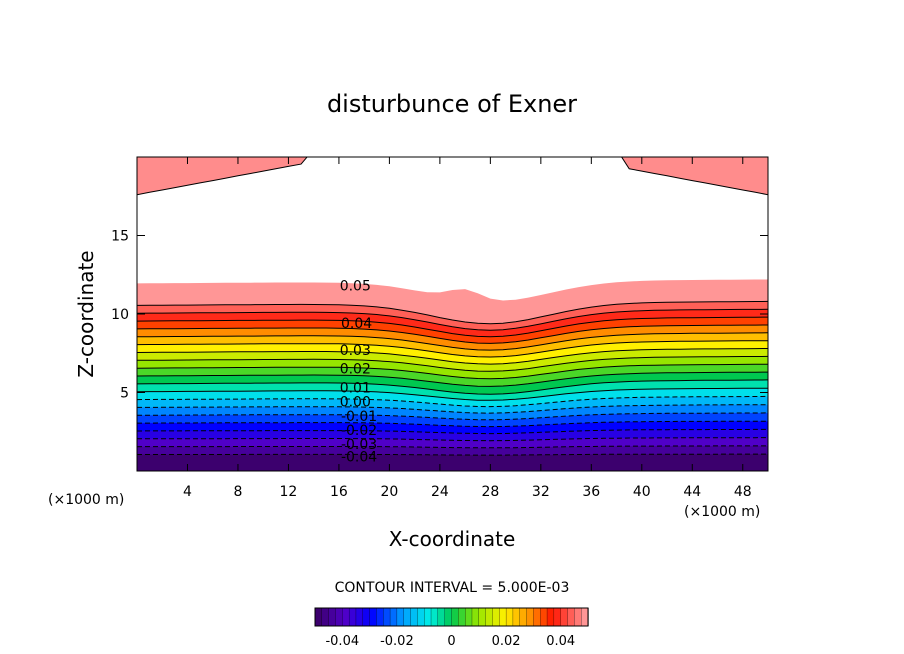 The height and width of the screenshot is (654, 904). I want to click on colorbar, so click(451, 617).